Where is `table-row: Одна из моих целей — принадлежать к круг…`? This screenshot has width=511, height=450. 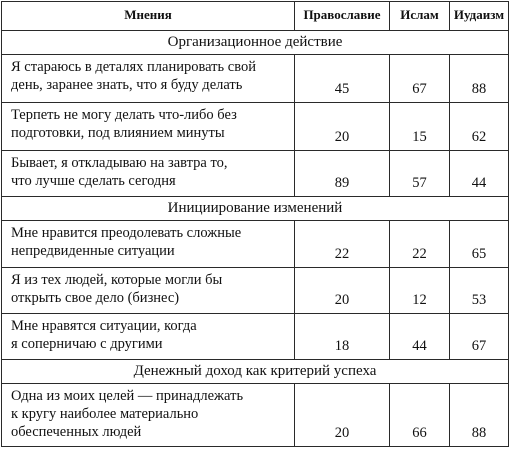 table-row: Одна из моих целей — принадлежать к круг… is located at coordinates (255, 415).